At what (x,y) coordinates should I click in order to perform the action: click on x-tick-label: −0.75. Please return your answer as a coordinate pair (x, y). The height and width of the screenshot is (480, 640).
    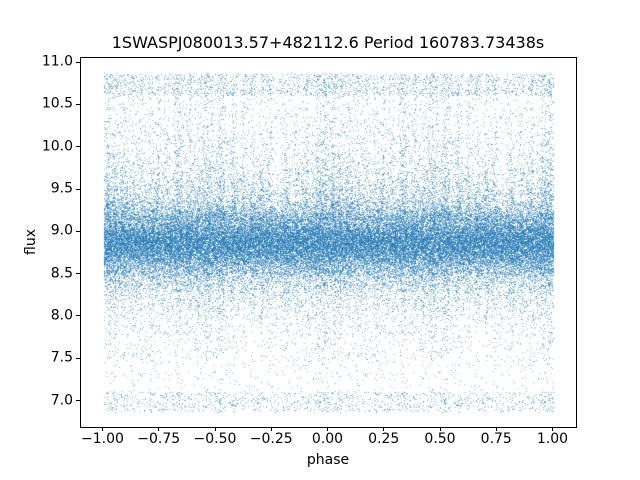
    Looking at the image, I should click on (159, 439).